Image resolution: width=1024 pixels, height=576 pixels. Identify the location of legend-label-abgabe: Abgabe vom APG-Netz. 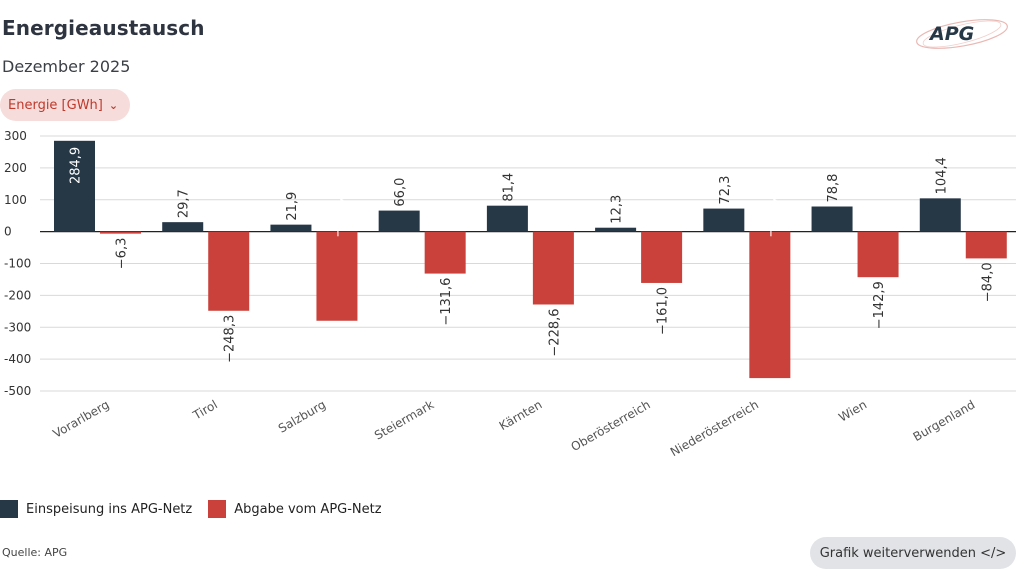
(308, 509).